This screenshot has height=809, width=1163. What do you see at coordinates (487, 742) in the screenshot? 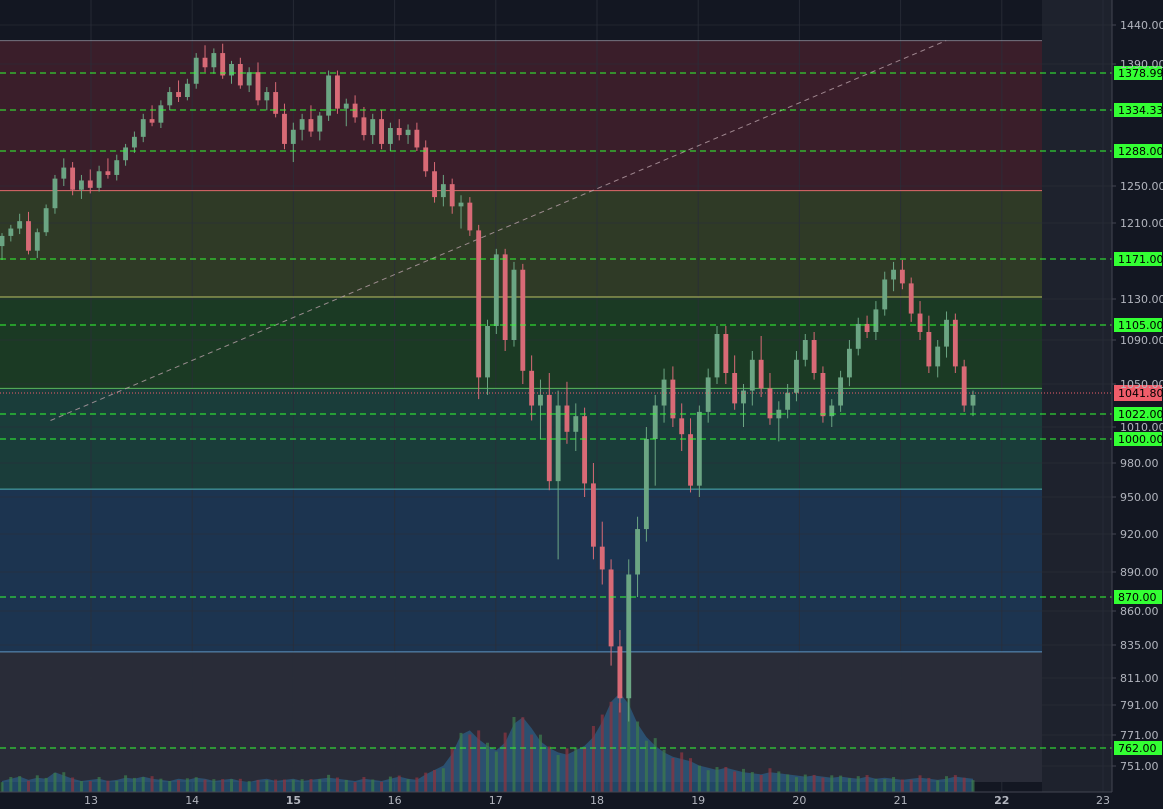
I see `volume-area` at bounding box center [487, 742].